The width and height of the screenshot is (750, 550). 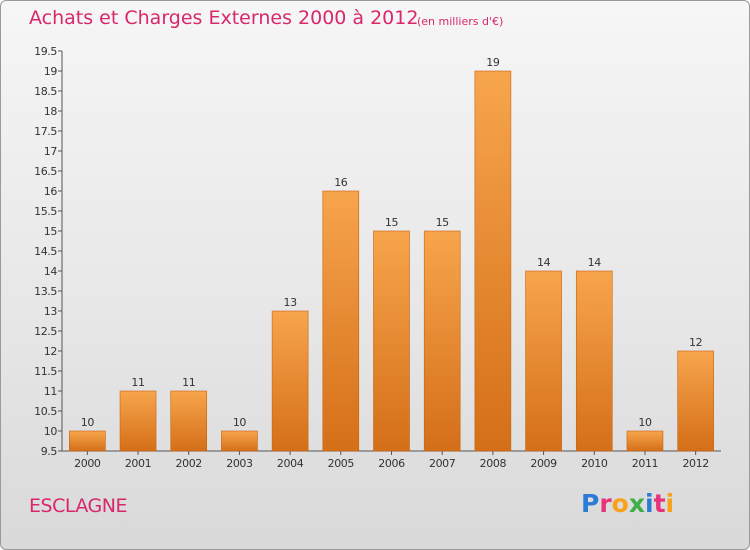 I want to click on y-tick-label: 10, so click(x=51, y=431).